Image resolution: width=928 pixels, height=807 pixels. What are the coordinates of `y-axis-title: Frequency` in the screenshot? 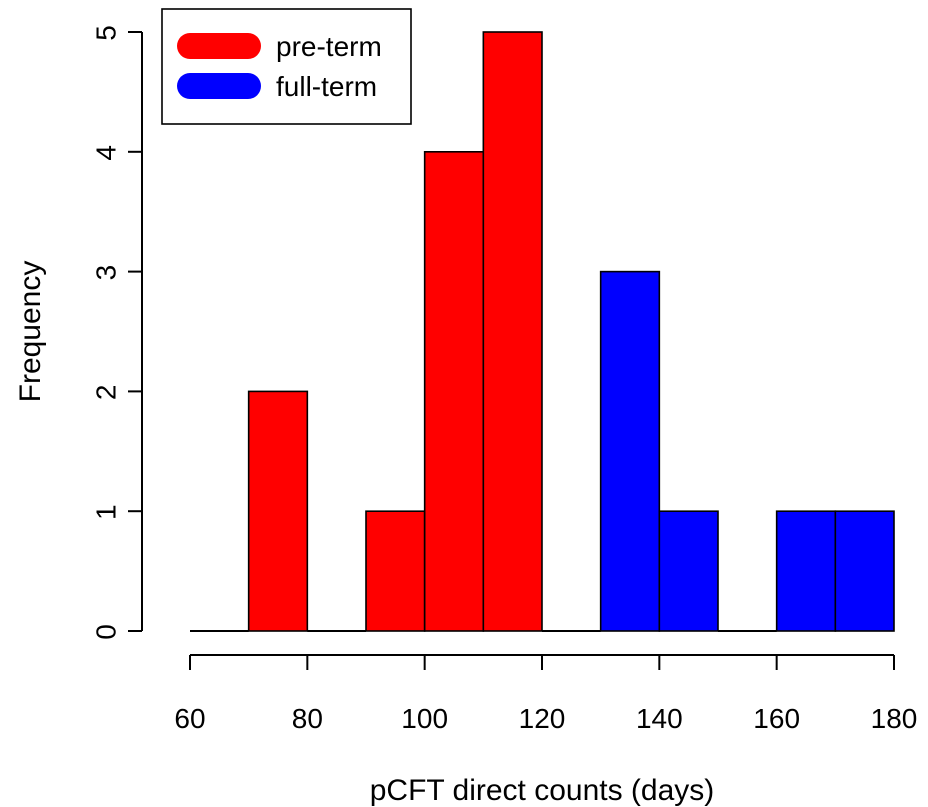 It's located at (30, 332).